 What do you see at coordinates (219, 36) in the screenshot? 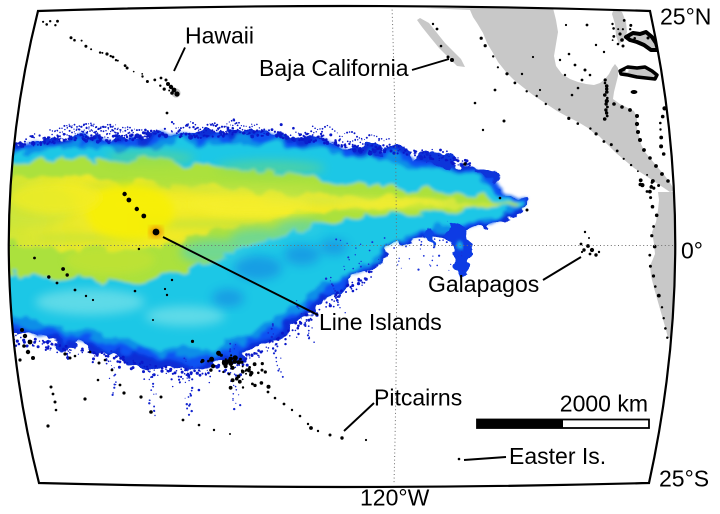
I see `svg-text: Hawaii` at bounding box center [219, 36].